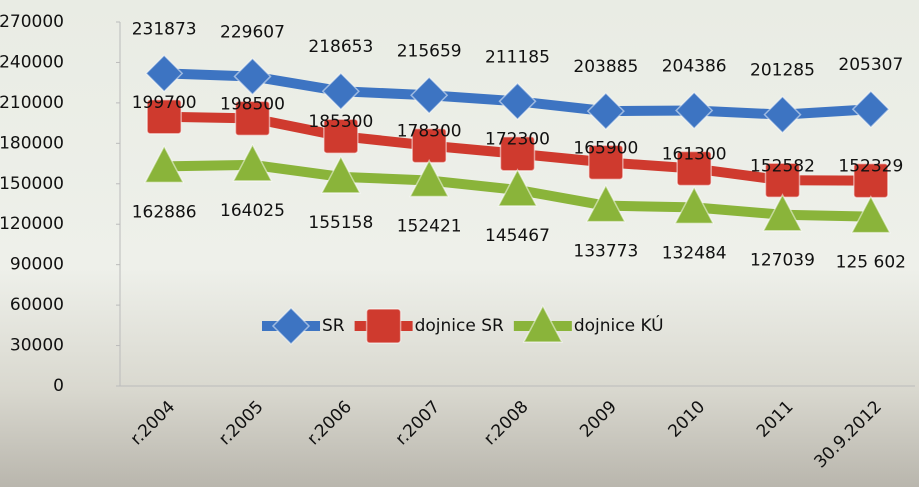 The height and width of the screenshot is (487, 919). I want to click on y-tick-label: 150000, so click(32, 184).